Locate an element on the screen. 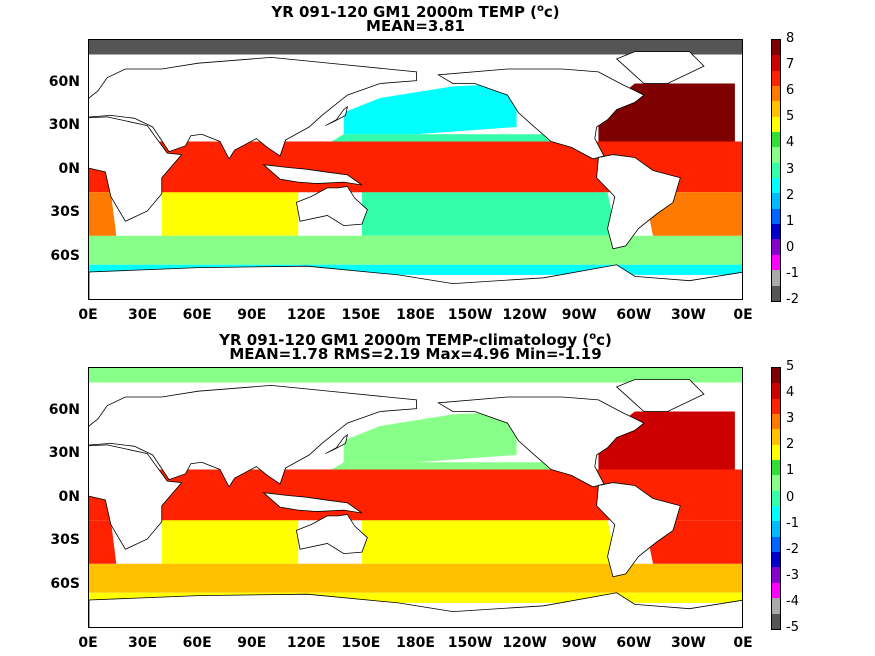 The width and height of the screenshot is (875, 656). colorbar-tick-label: 8 is located at coordinates (790, 38).